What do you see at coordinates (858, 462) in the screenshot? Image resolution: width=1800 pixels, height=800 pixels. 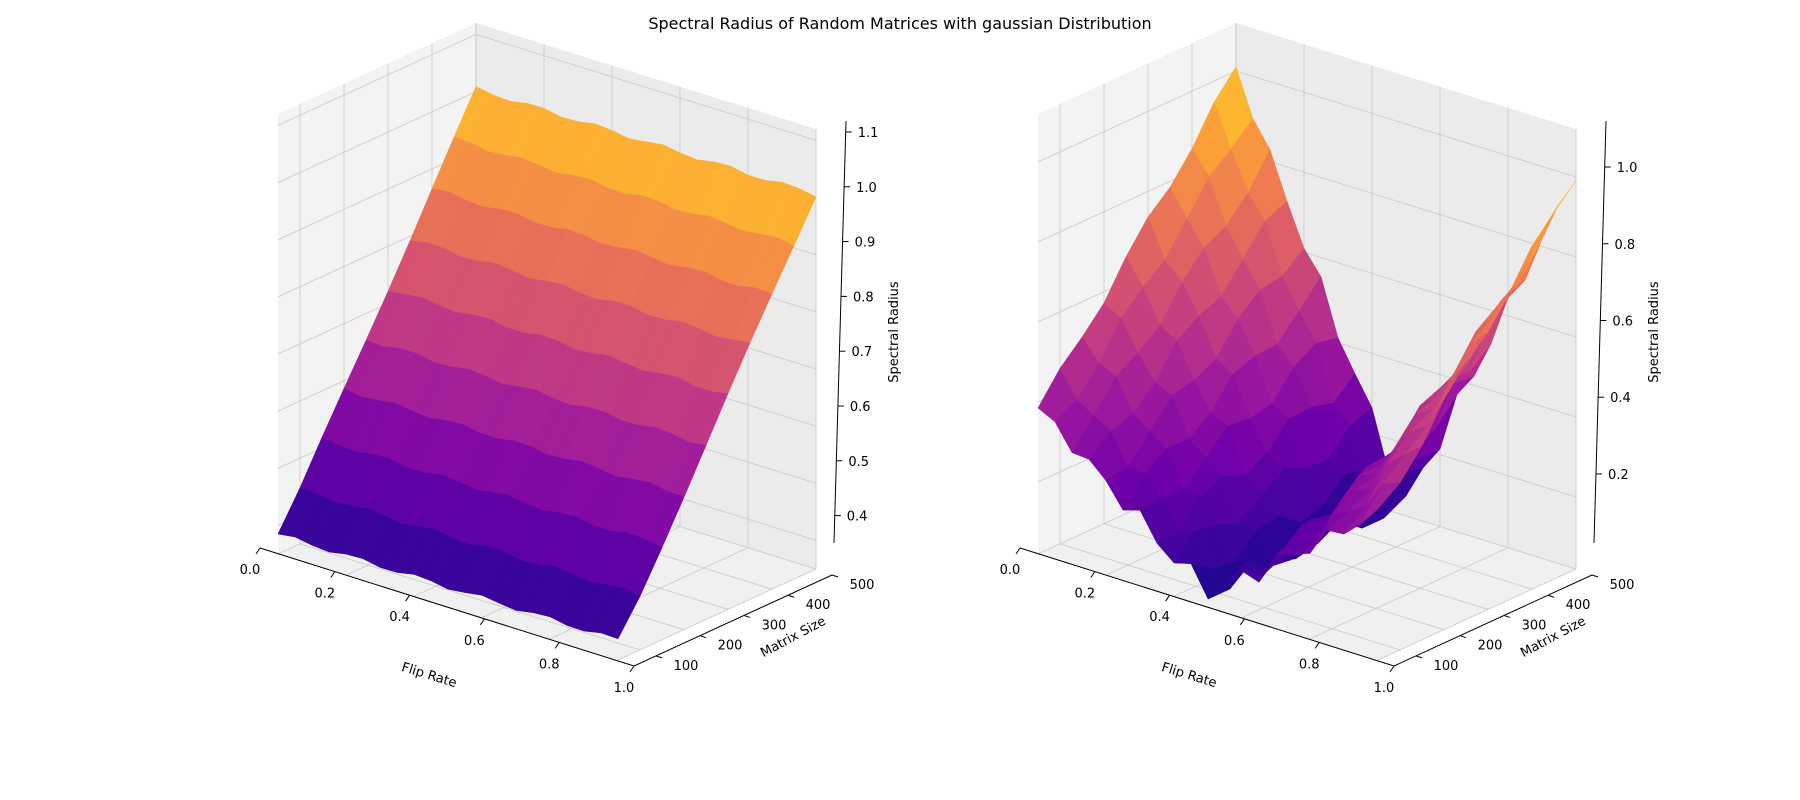 I see `z-tick-label: 0.5` at bounding box center [858, 462].